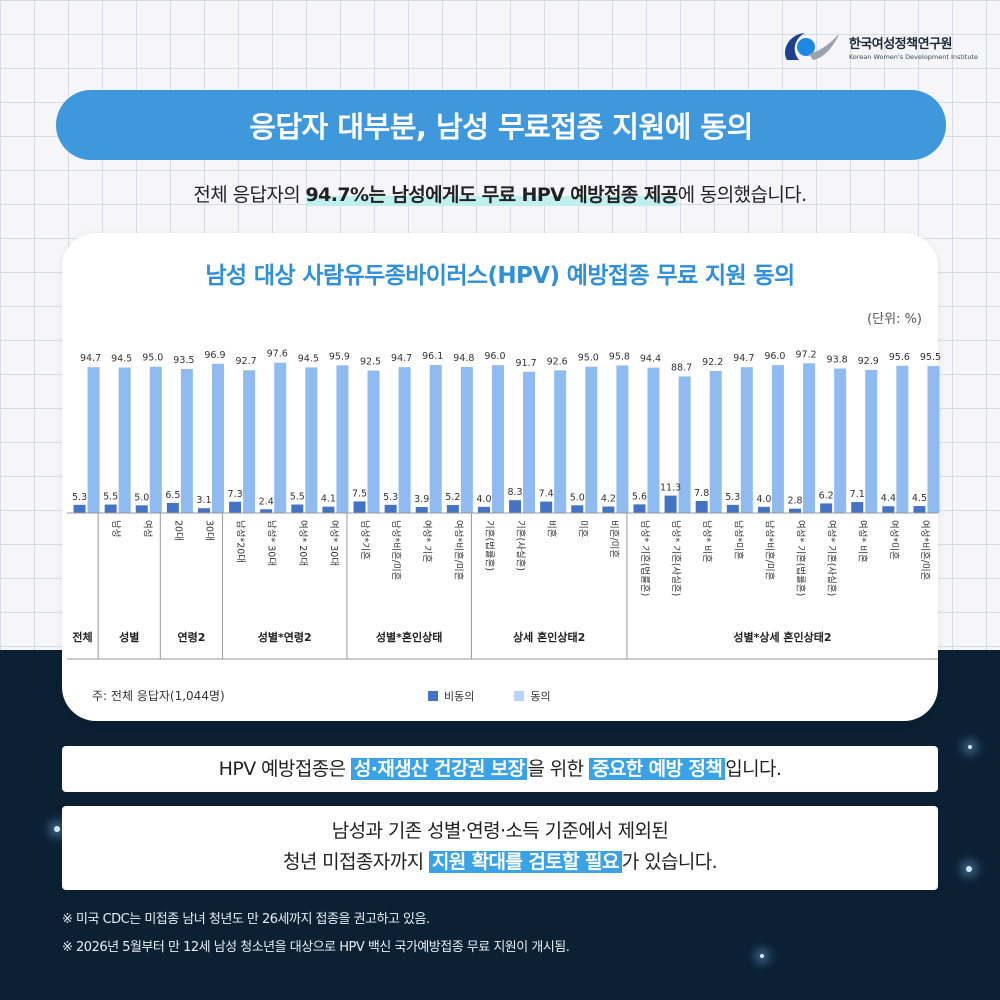  What do you see at coordinates (501, 125) in the screenshot?
I see `page-title: 응답자 대부분, 남성 무료접종 지원에 동의` at bounding box center [501, 125].